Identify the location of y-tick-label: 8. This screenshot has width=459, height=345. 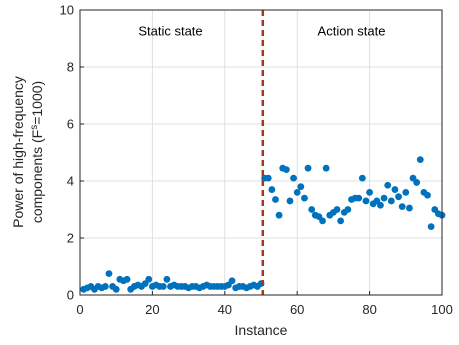
(70, 67).